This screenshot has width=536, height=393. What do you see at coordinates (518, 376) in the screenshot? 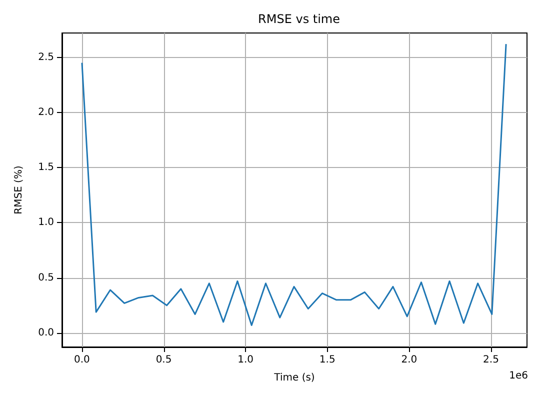
I see `text: 1e6` at bounding box center [518, 376].